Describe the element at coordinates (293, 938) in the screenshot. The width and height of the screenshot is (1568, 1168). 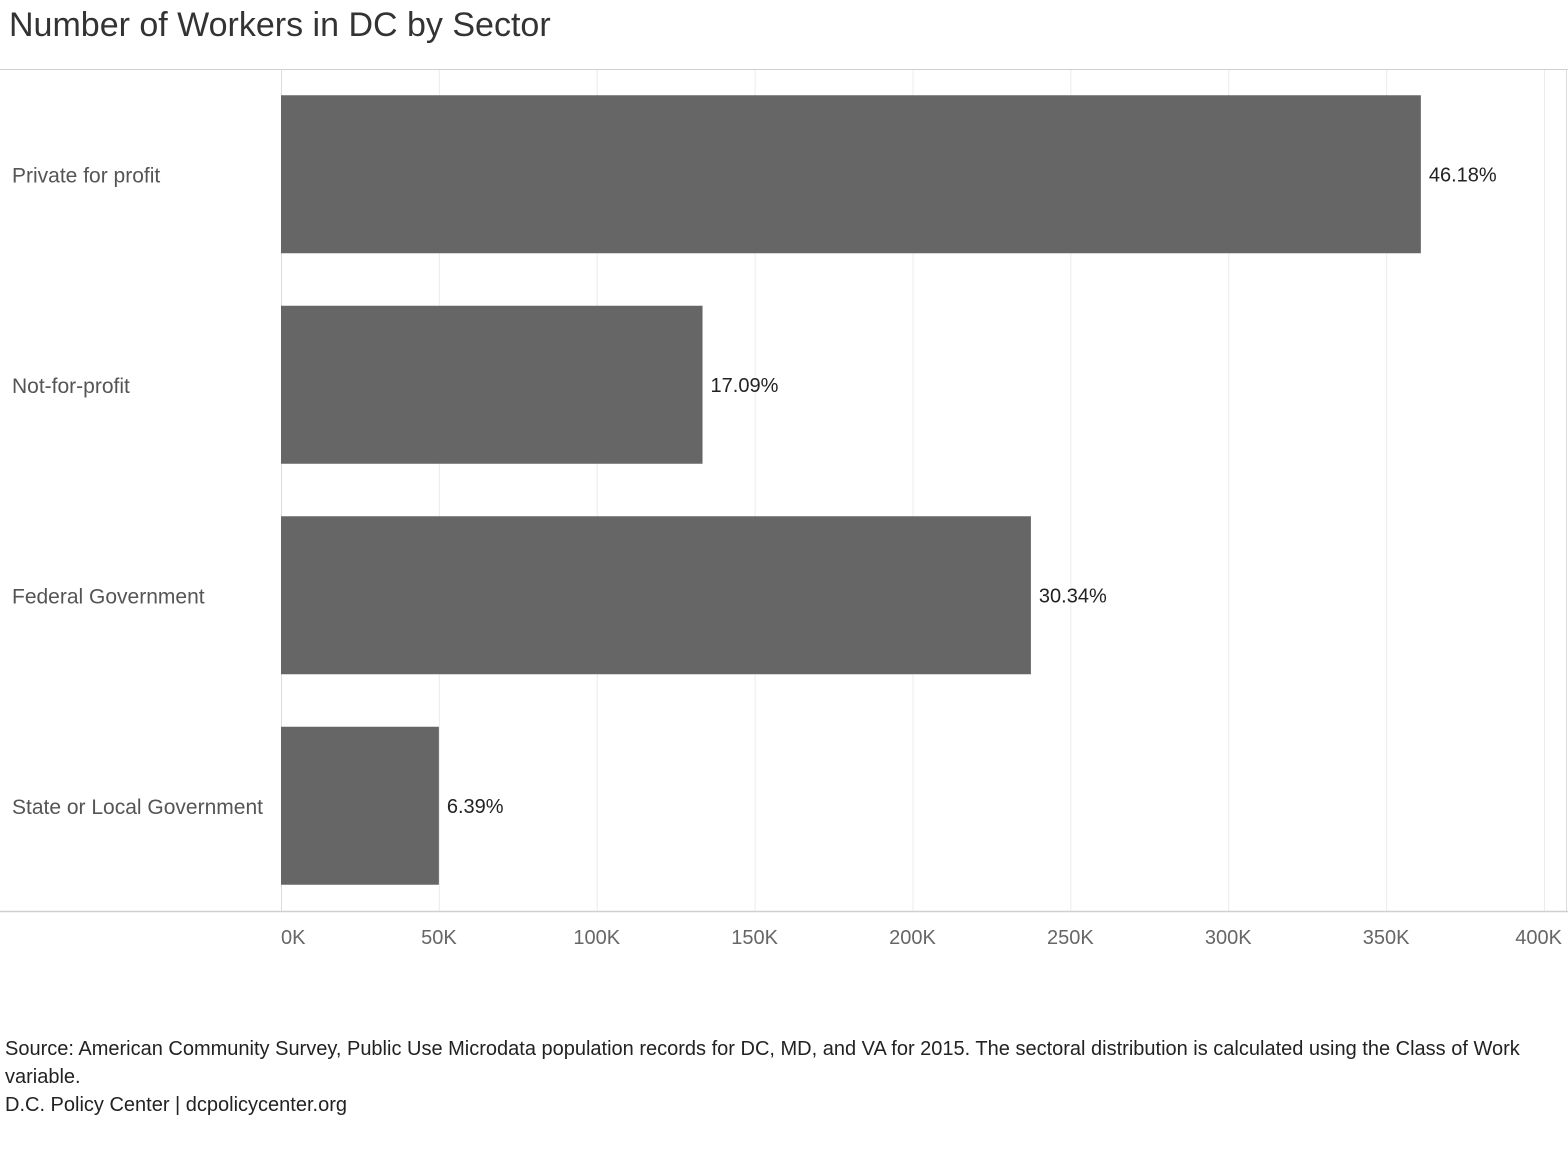
I see `x-tick-label-0: 0K` at that location.